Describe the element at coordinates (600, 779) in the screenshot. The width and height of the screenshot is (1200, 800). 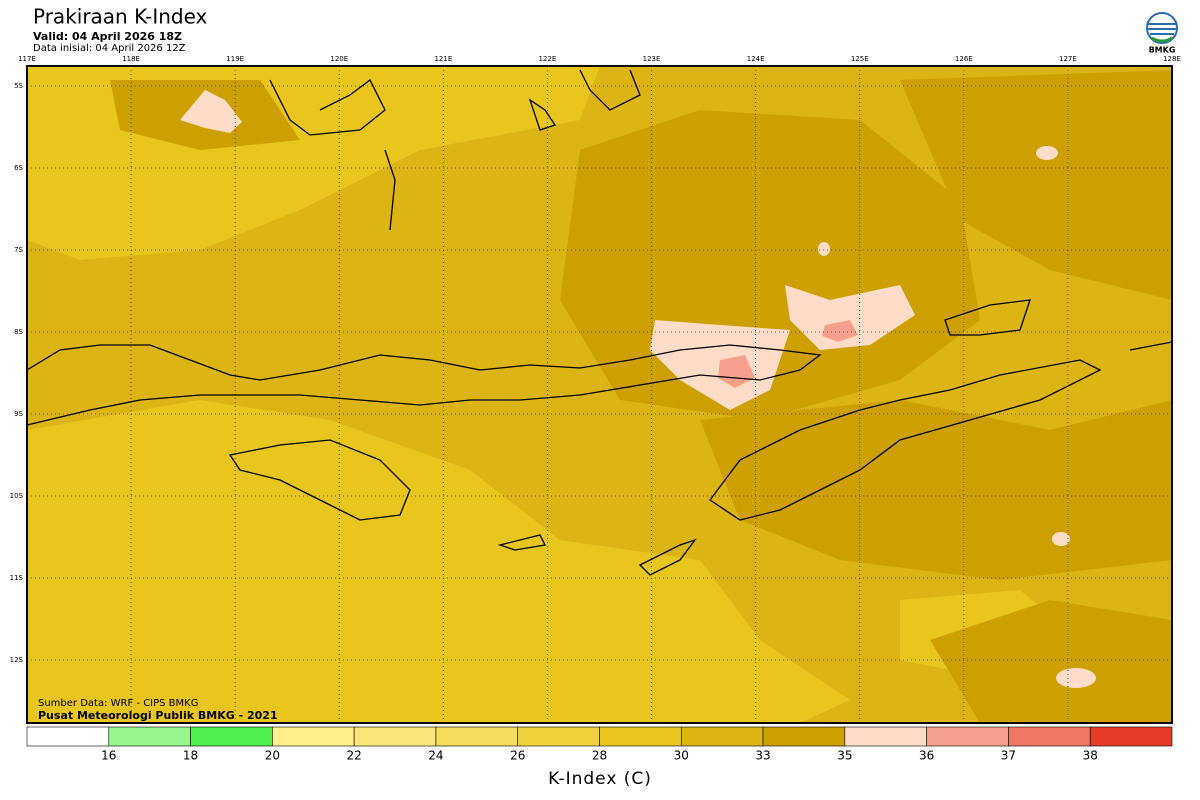
I see `colorbar-label: K-Index (C)` at that location.